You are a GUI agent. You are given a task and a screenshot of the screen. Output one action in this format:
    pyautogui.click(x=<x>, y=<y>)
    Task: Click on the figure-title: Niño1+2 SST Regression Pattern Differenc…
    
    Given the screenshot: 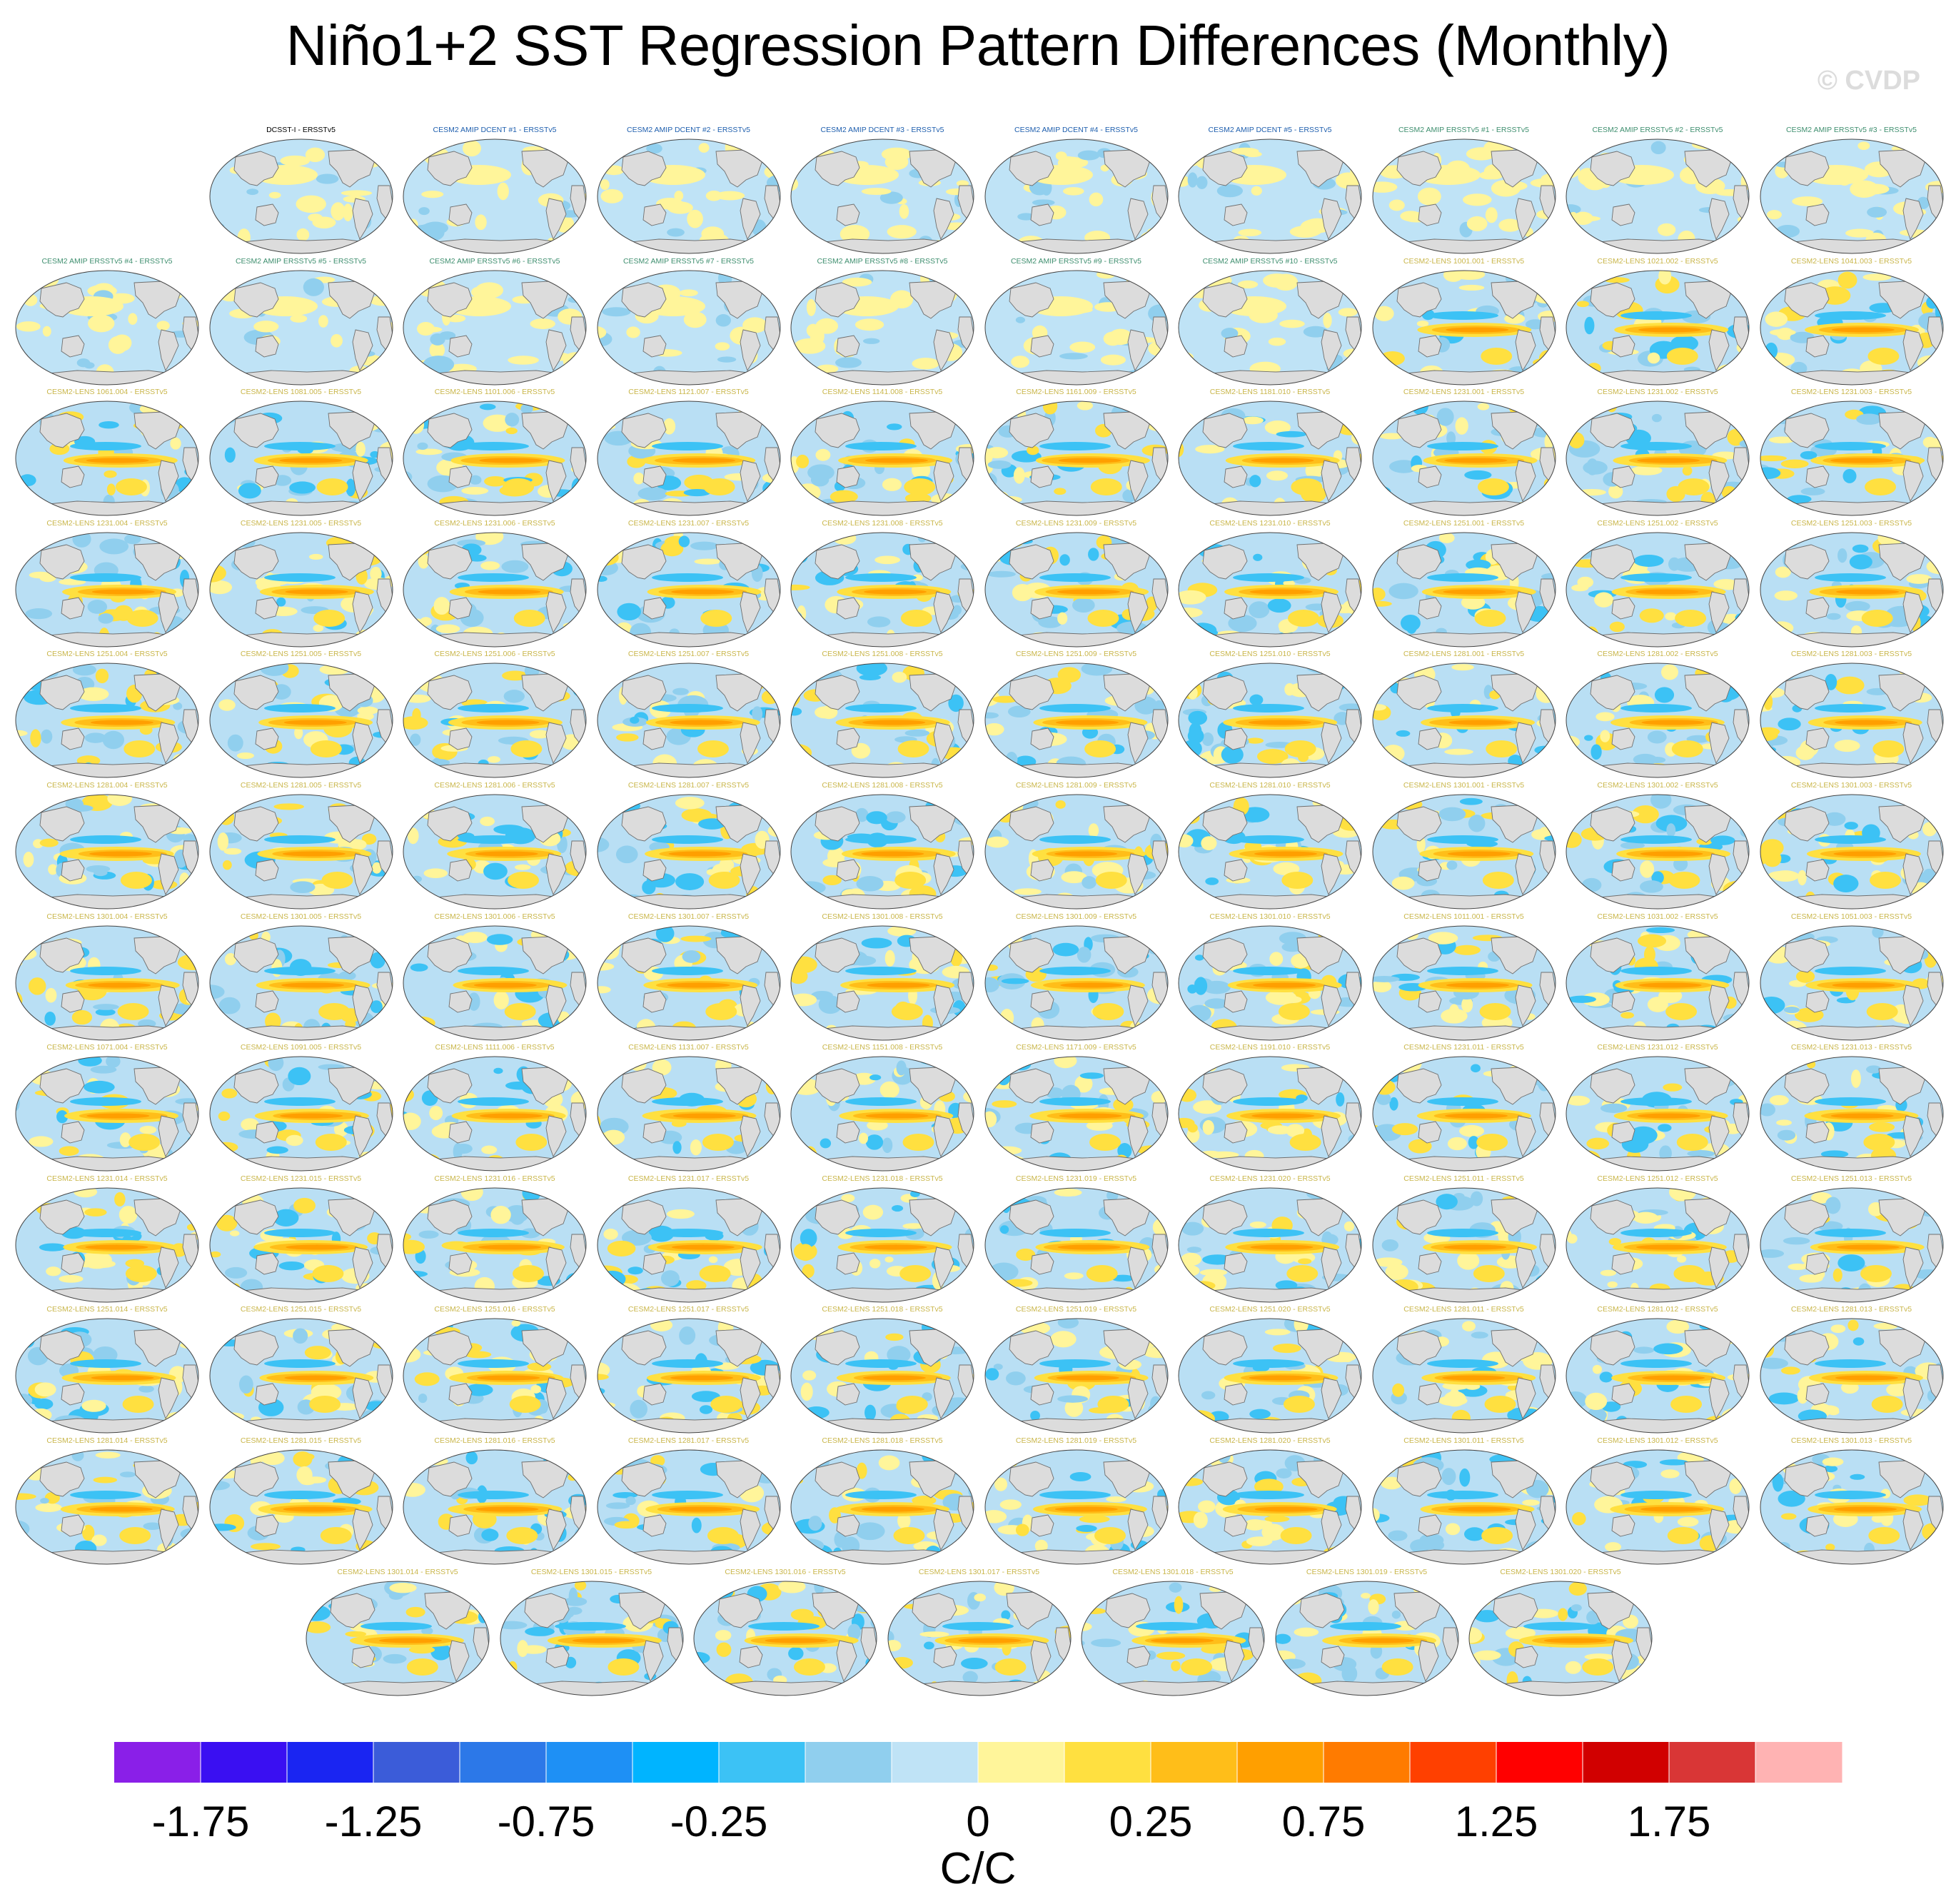 What is the action you would take?
    pyautogui.click(x=978, y=45)
    